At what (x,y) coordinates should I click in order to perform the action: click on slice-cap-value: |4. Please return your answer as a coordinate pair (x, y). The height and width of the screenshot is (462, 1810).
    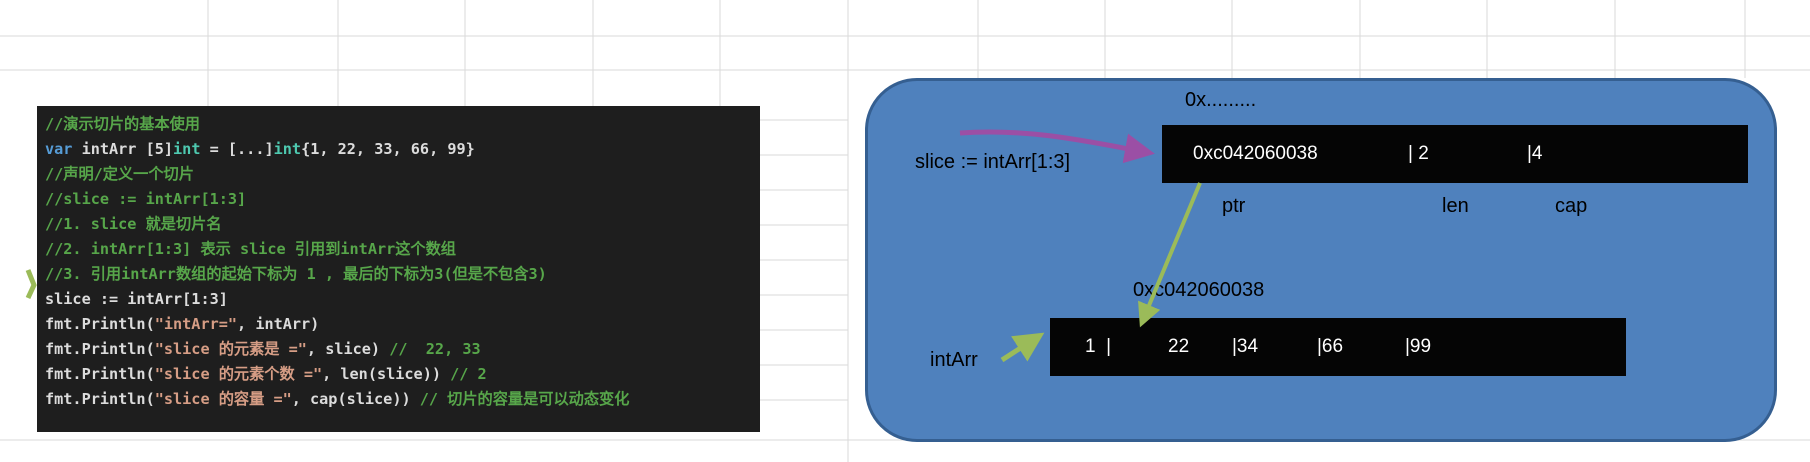
    Looking at the image, I should click on (1535, 153).